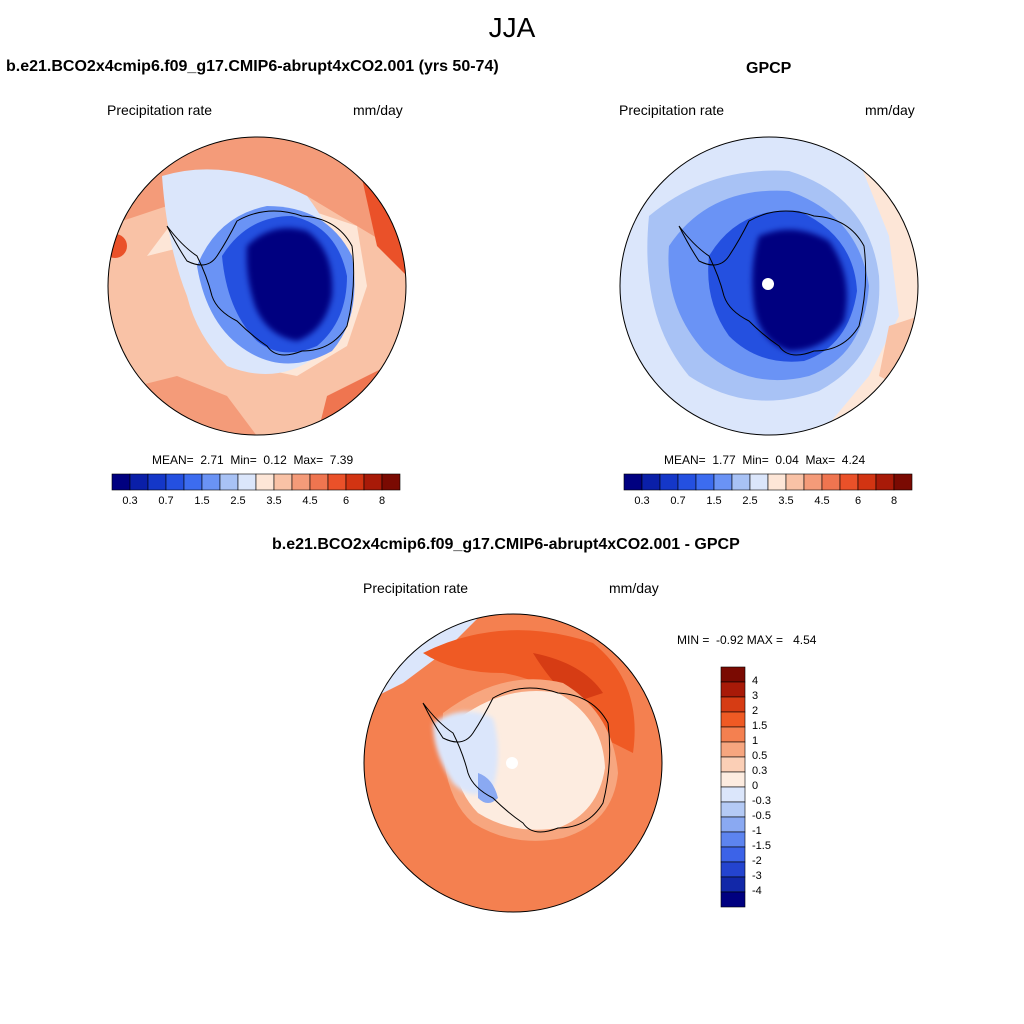 The height and width of the screenshot is (1024, 1024). Describe the element at coordinates (890, 110) in the screenshot. I see `obs-units-label: mm/day` at that location.